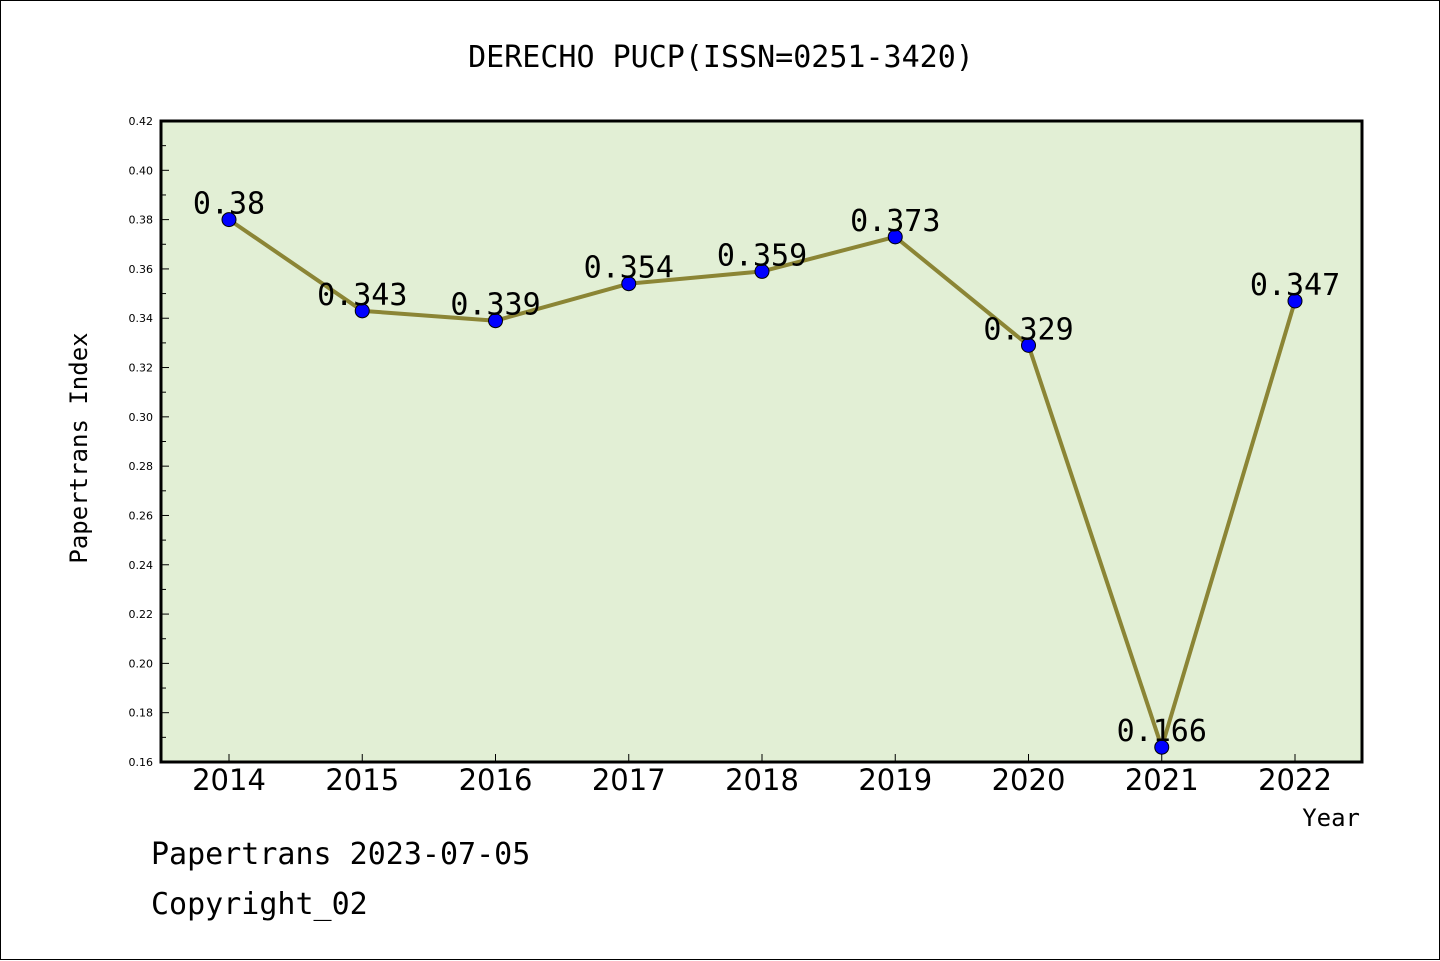  Describe the element at coordinates (141, 565) in the screenshot. I see `y-tick-label: 0.24` at that location.